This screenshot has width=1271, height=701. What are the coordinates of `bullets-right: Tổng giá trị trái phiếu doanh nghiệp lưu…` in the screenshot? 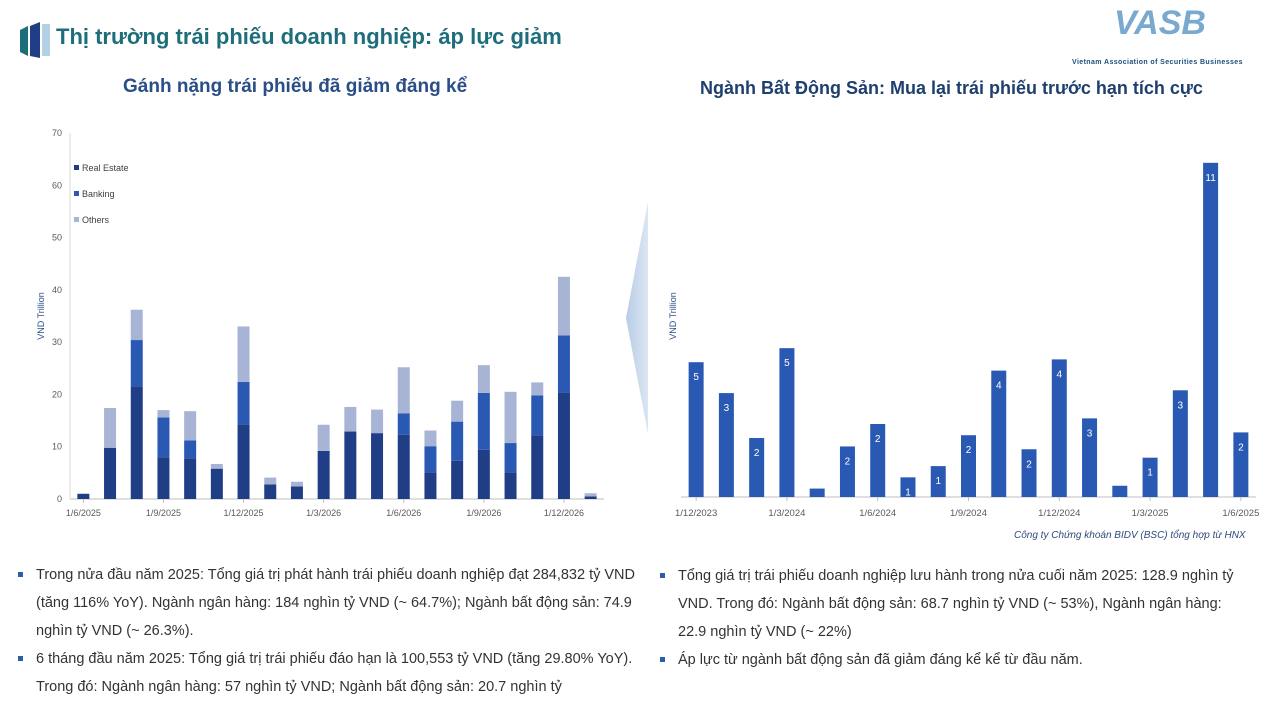 It's located at (947, 618).